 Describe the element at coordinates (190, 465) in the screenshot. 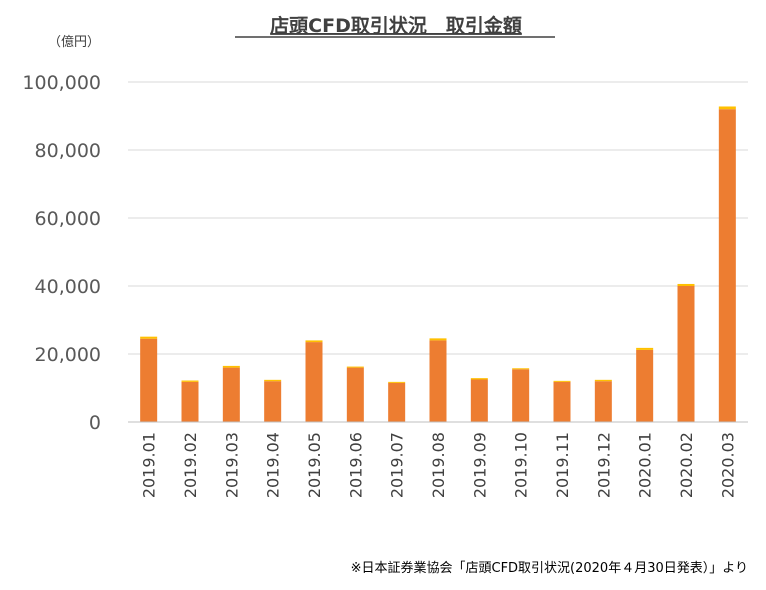

I see `x-tick-label: 2019.02` at that location.